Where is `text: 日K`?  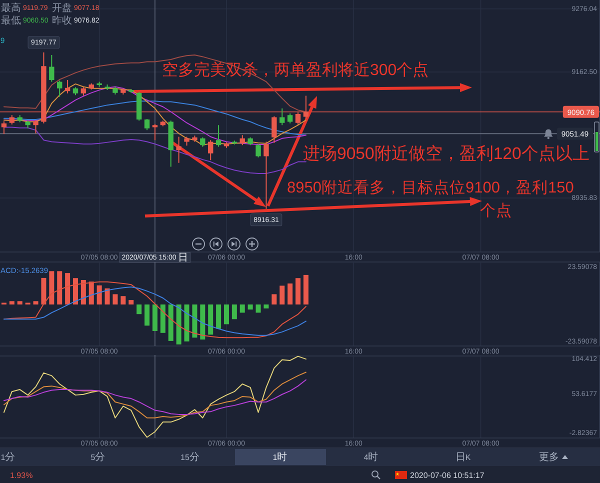 text: 日K is located at coordinates (463, 457).